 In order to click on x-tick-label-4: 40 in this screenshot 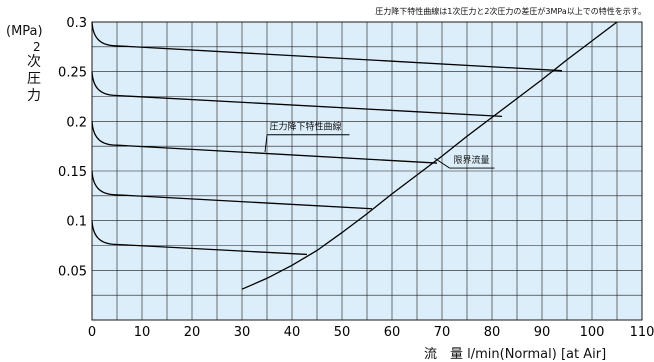, I will do `click(292, 332)`.